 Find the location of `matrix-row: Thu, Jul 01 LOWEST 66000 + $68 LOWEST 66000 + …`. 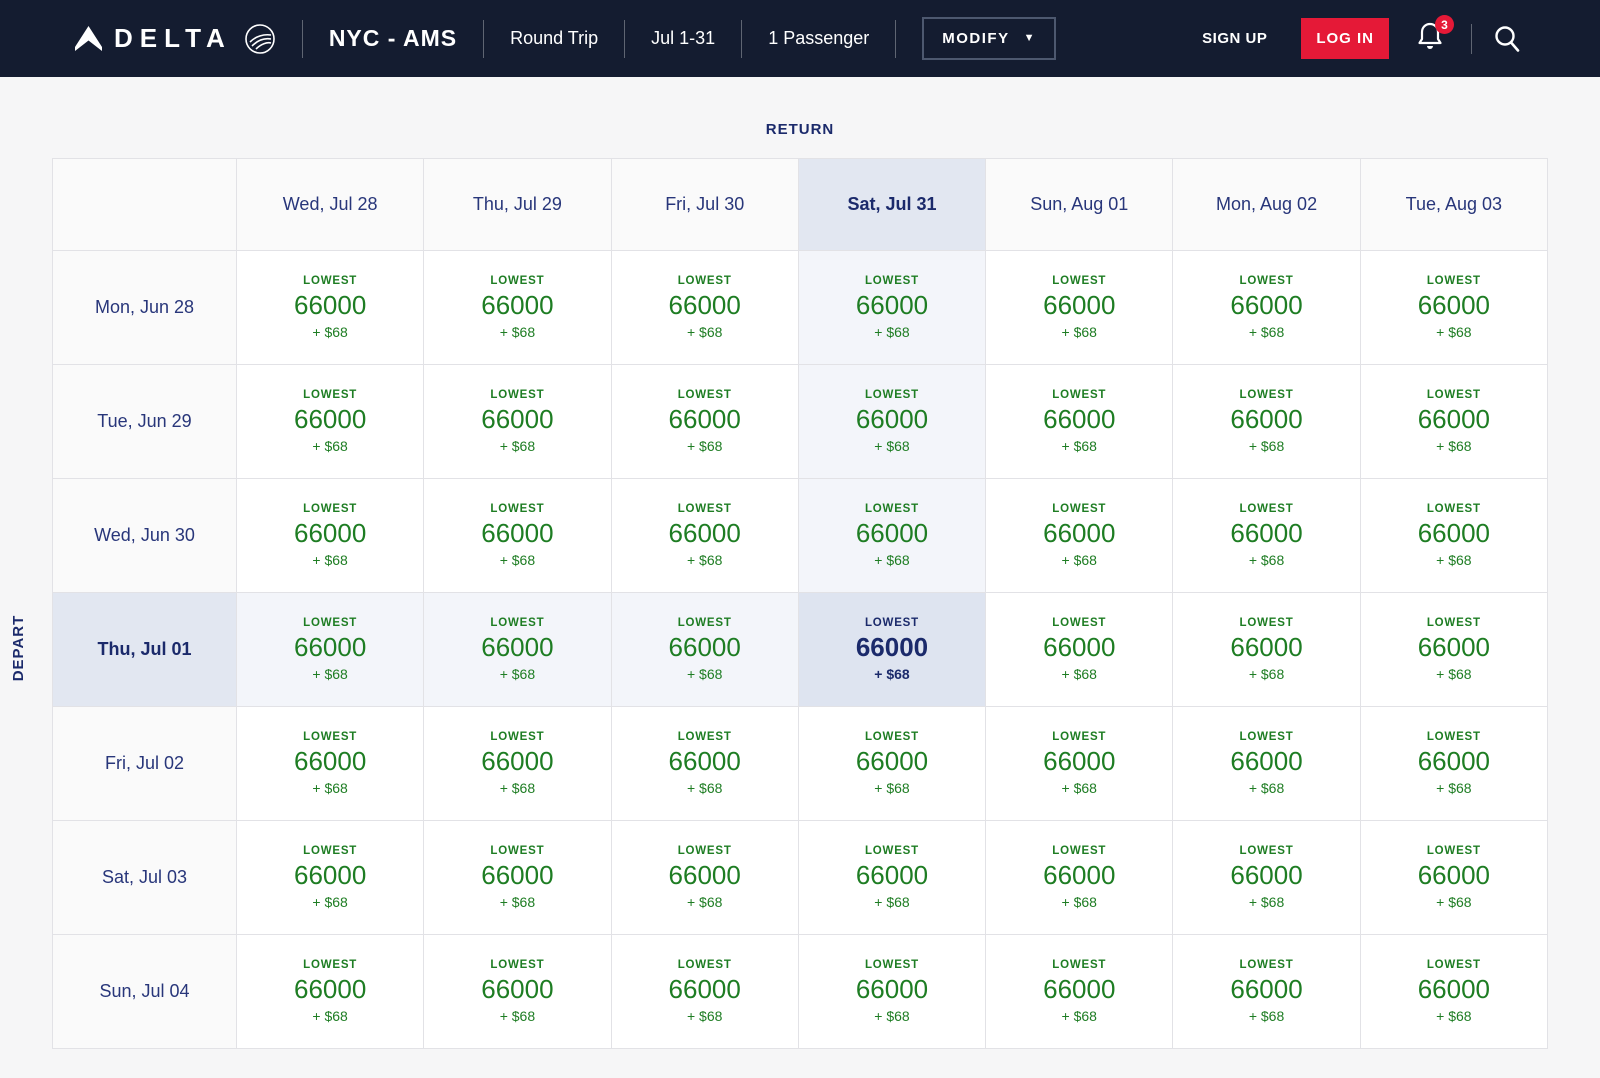

matrix-row: Thu, Jul 01 LOWEST 66000 + $68 LOWEST 66000 + … is located at coordinates (800, 649).